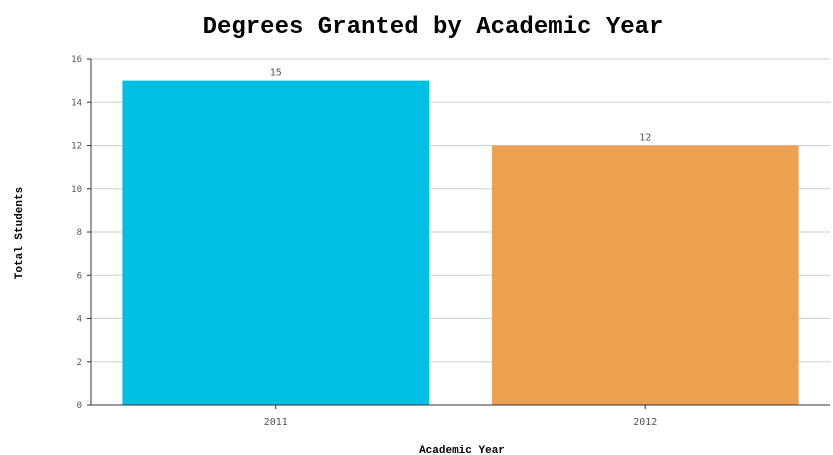  I want to click on y-tick-label: 8, so click(79, 233).